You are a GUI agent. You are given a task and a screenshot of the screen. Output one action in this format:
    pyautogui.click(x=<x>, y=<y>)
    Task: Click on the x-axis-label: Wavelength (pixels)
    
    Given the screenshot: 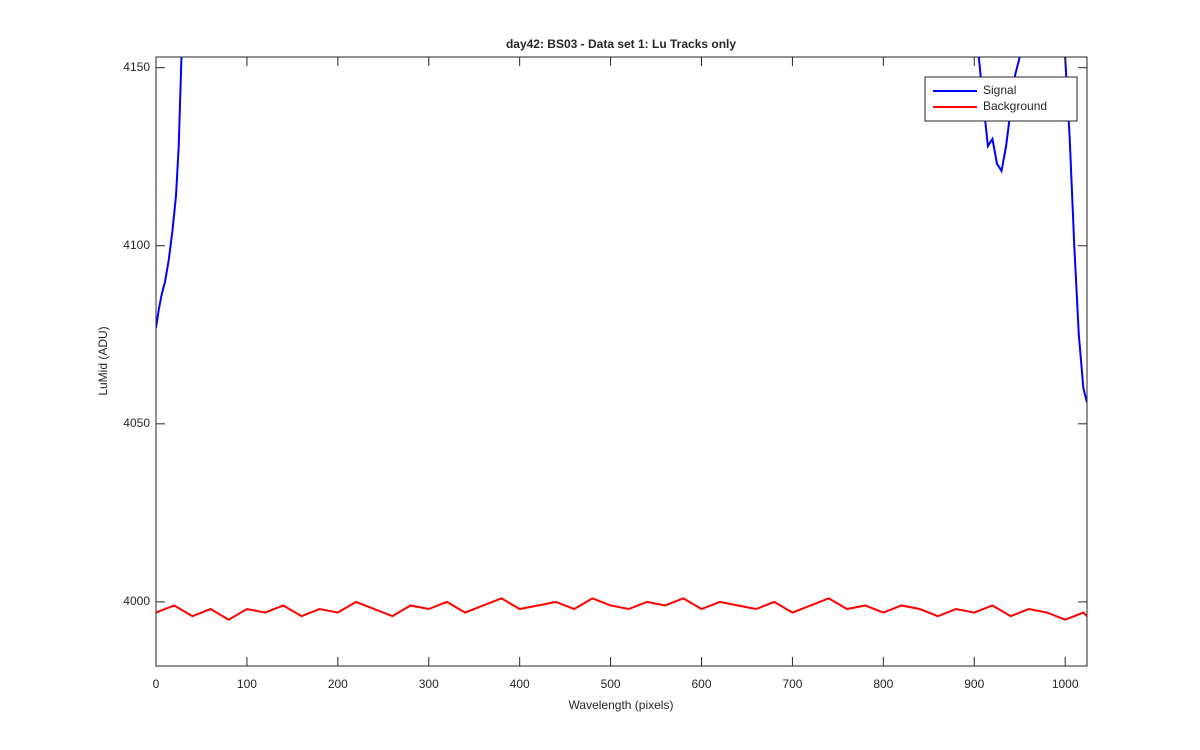 What is the action you would take?
    pyautogui.click(x=621, y=705)
    